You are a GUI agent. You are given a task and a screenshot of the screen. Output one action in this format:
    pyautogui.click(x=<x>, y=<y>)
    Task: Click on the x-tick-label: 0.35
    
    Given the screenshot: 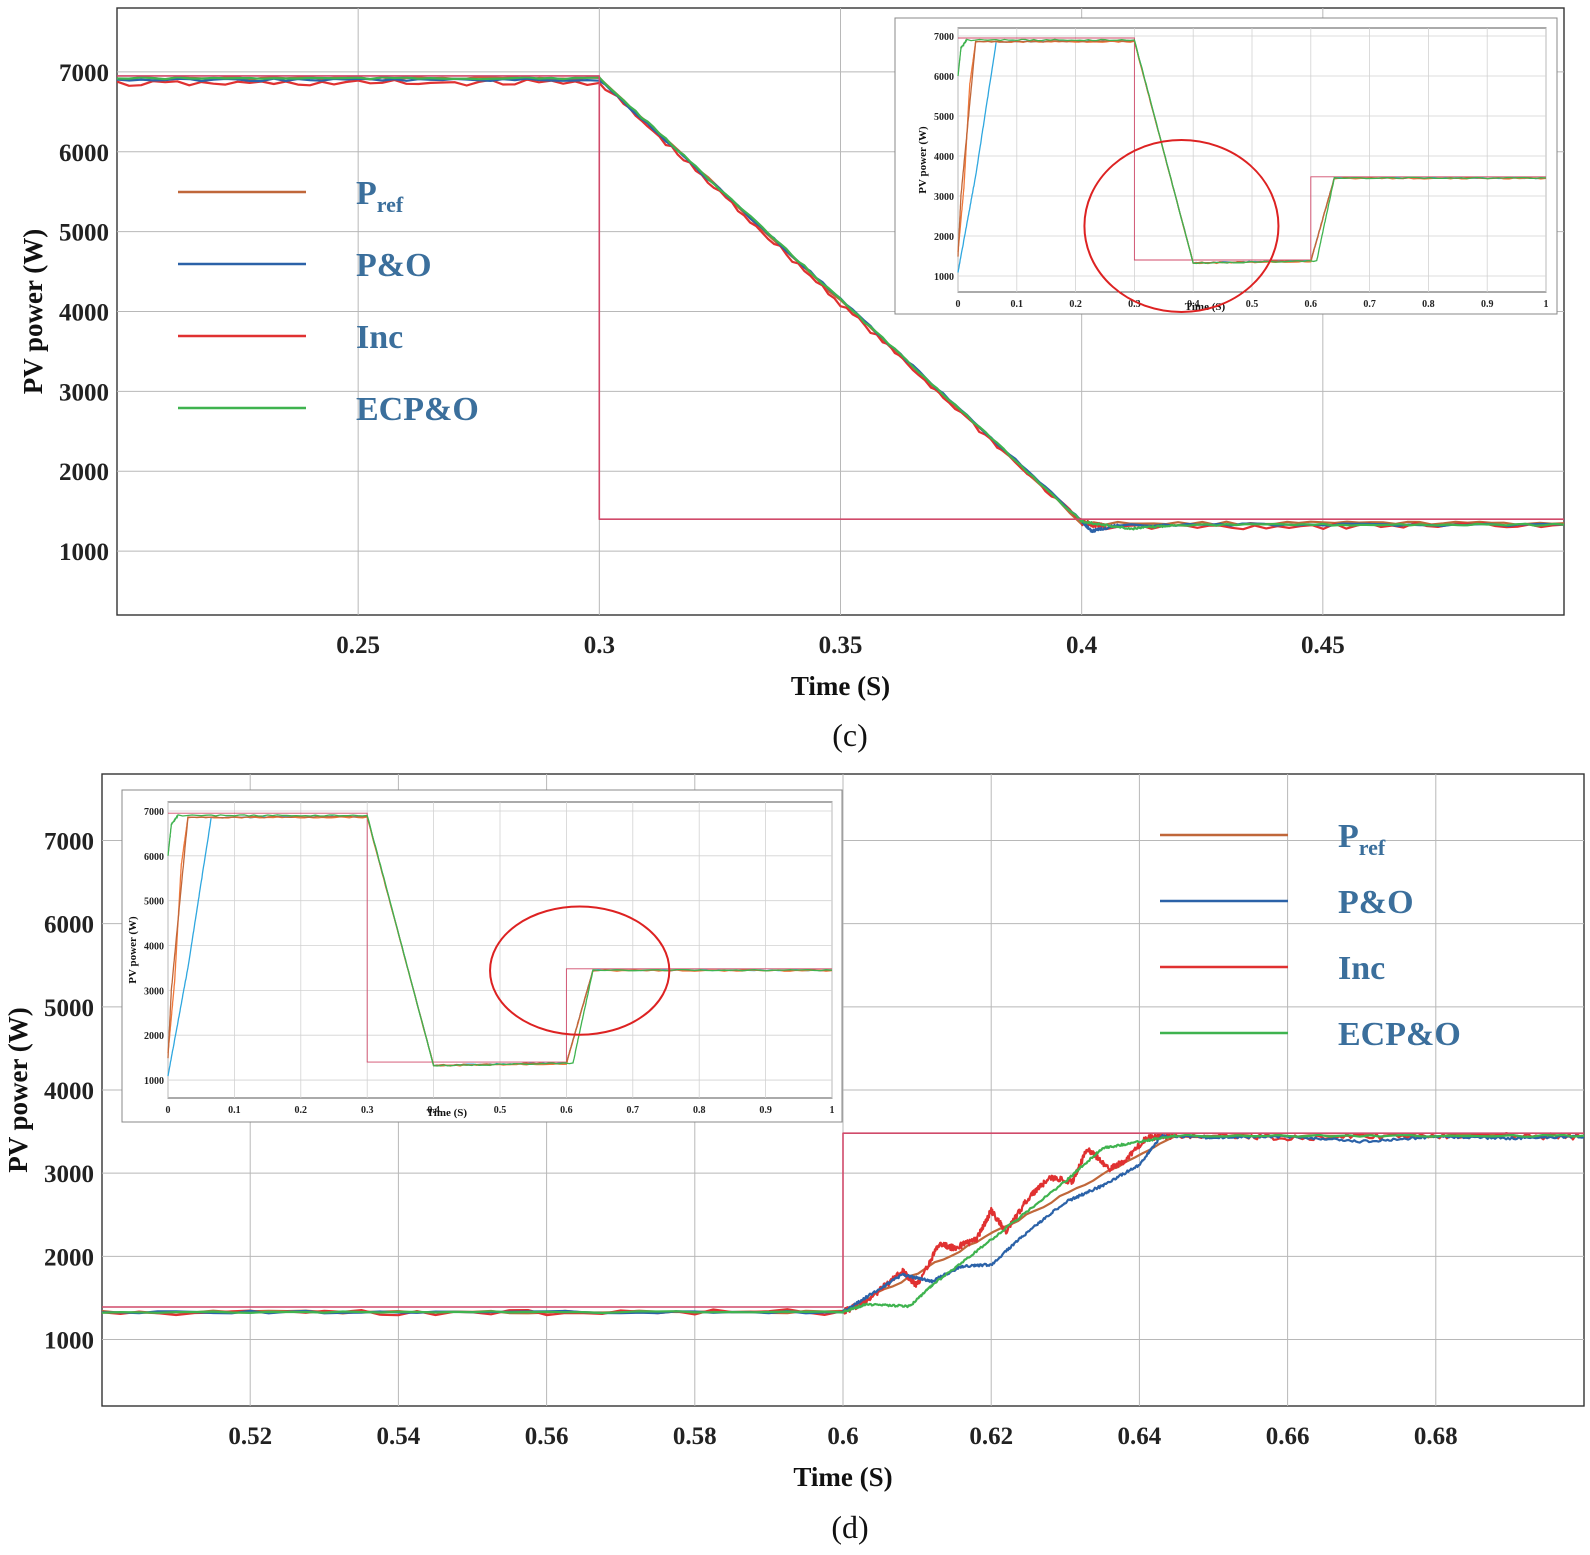 What is the action you would take?
    pyautogui.click(x=841, y=645)
    